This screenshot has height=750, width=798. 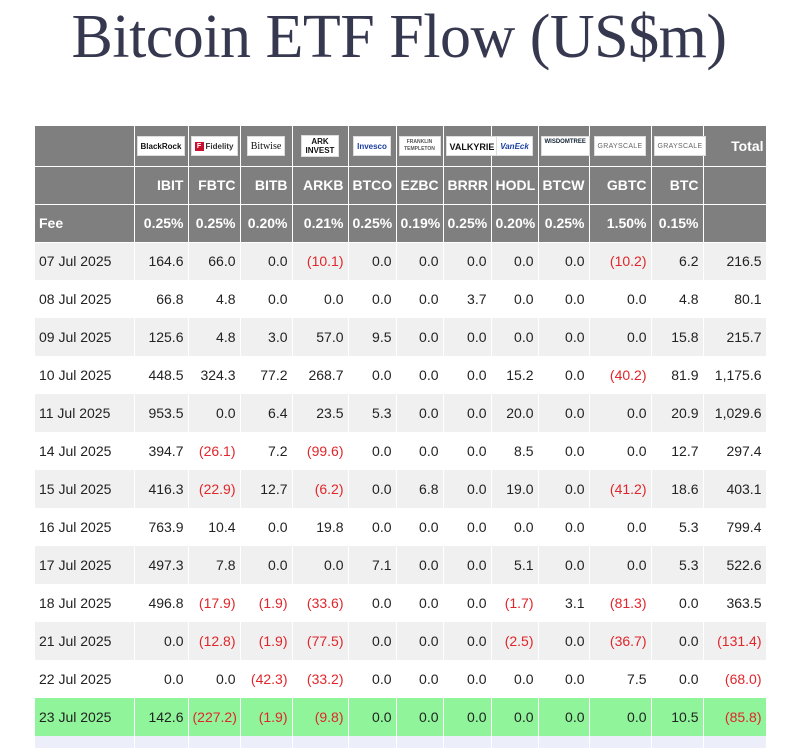 What do you see at coordinates (735, 679) in the screenshot?
I see `total-cell: (68.0)` at bounding box center [735, 679].